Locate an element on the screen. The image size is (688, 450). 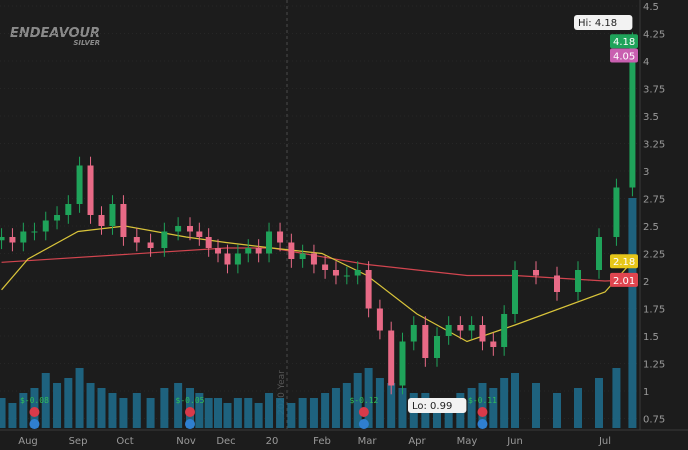
y-tick-label: 1.75 is located at coordinates (654, 310).